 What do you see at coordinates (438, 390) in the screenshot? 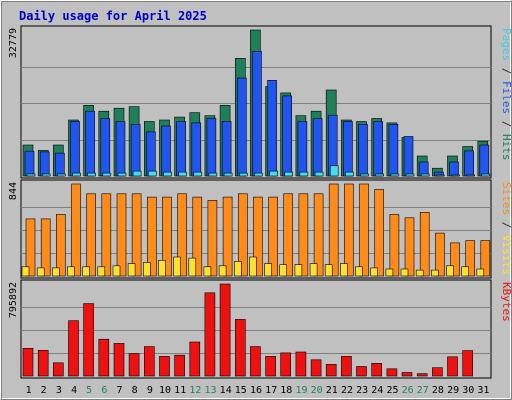
I see `x-tick-label: 28` at bounding box center [438, 390].